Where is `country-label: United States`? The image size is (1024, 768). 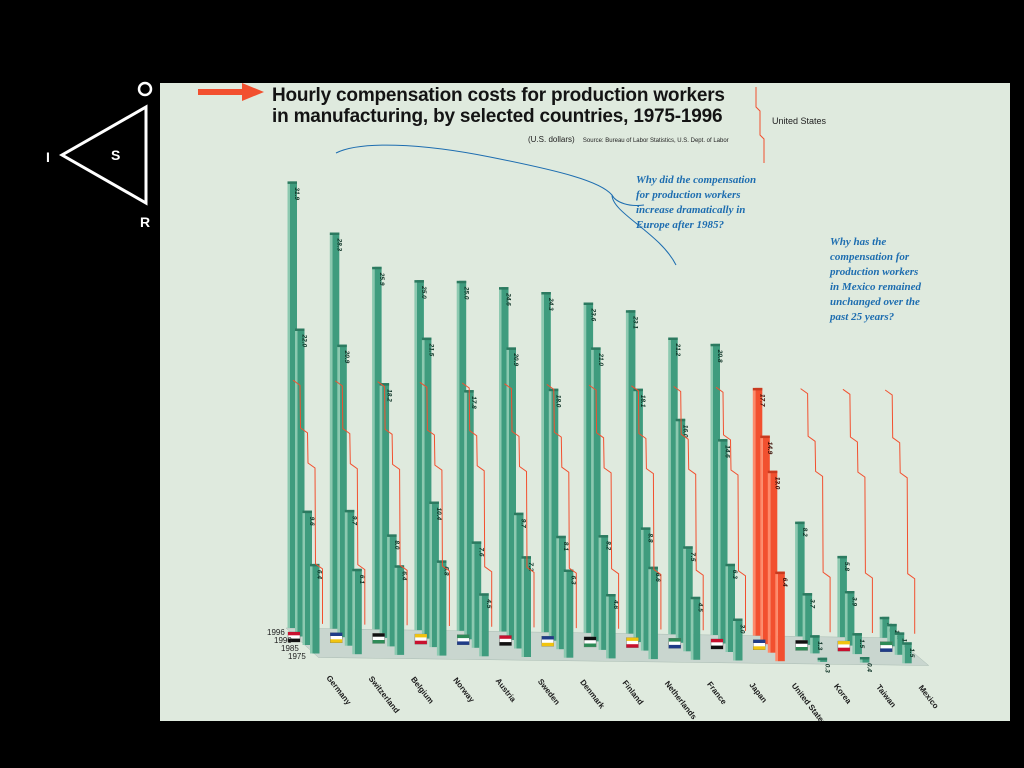
country-label: United States is located at coordinates (809, 701).